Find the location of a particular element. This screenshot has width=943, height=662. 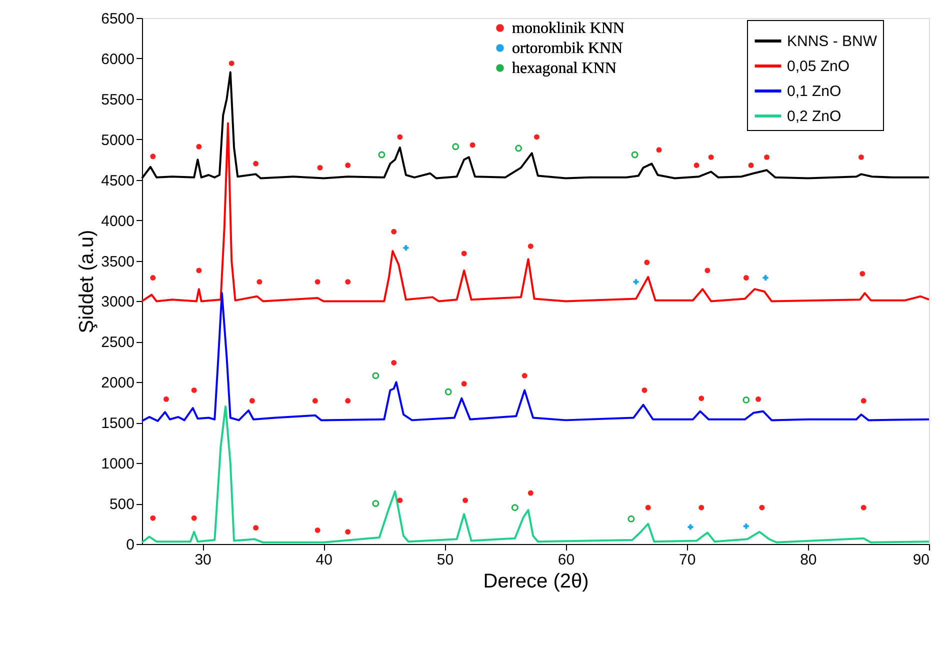

y-tick-label: 3000 is located at coordinates (117, 302).